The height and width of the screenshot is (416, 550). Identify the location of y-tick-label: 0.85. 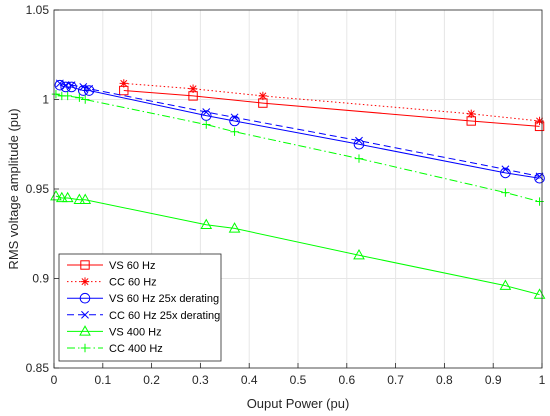
(38, 368).